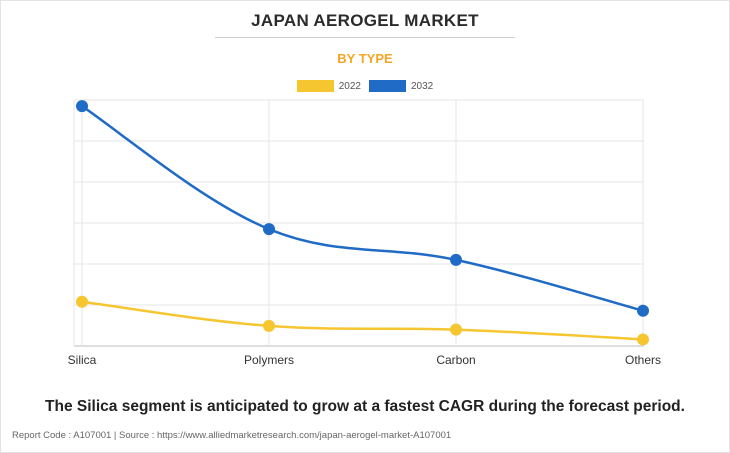  Describe the element at coordinates (643, 339) in the screenshot. I see `data-point-2022-others` at that location.